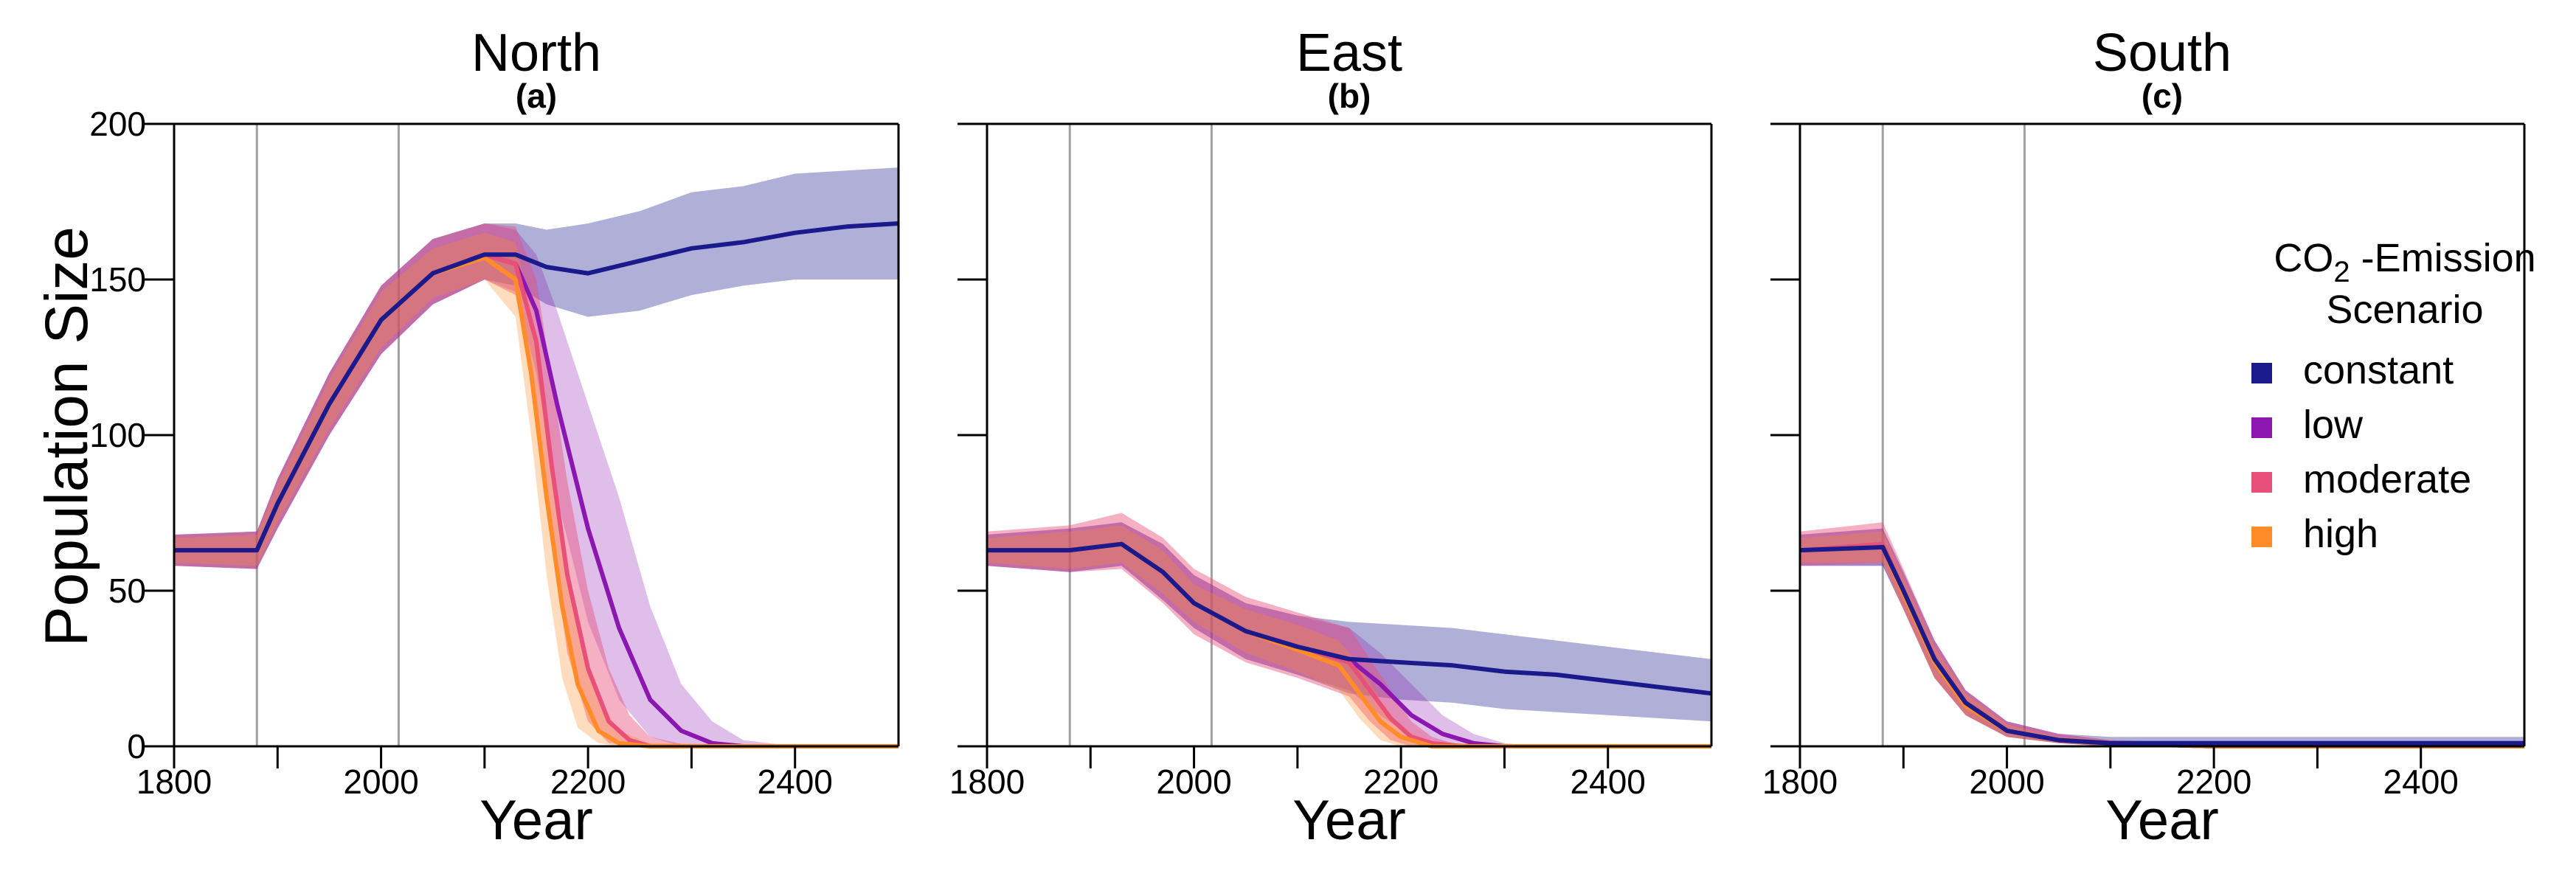 This screenshot has width=2576, height=882. What do you see at coordinates (537, 96) in the screenshot?
I see `panel-subtitle: (a)` at bounding box center [537, 96].